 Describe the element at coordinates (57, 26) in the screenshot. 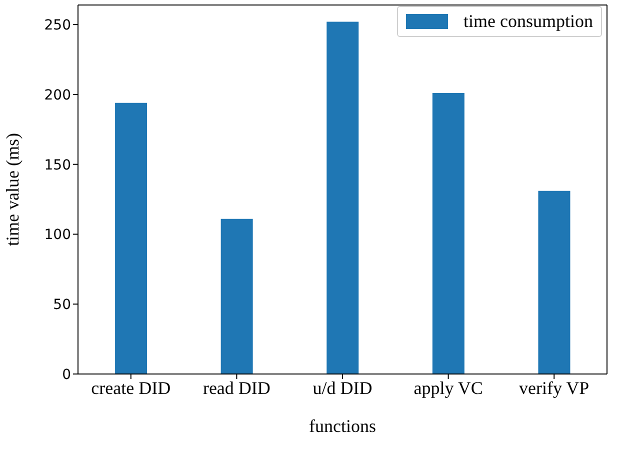

I see `y-tick-label: 250` at that location.